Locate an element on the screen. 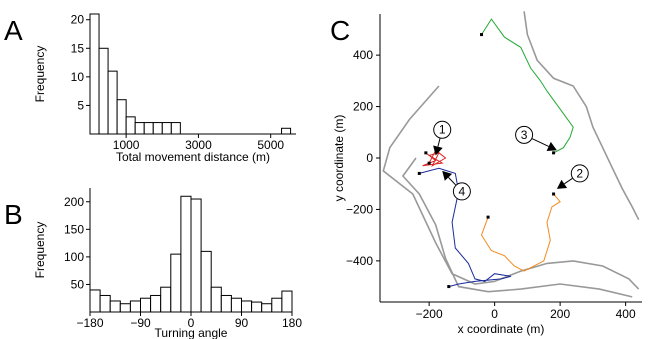 This screenshot has height=339, width=655. x-tick-label: −200 is located at coordinates (429, 314).